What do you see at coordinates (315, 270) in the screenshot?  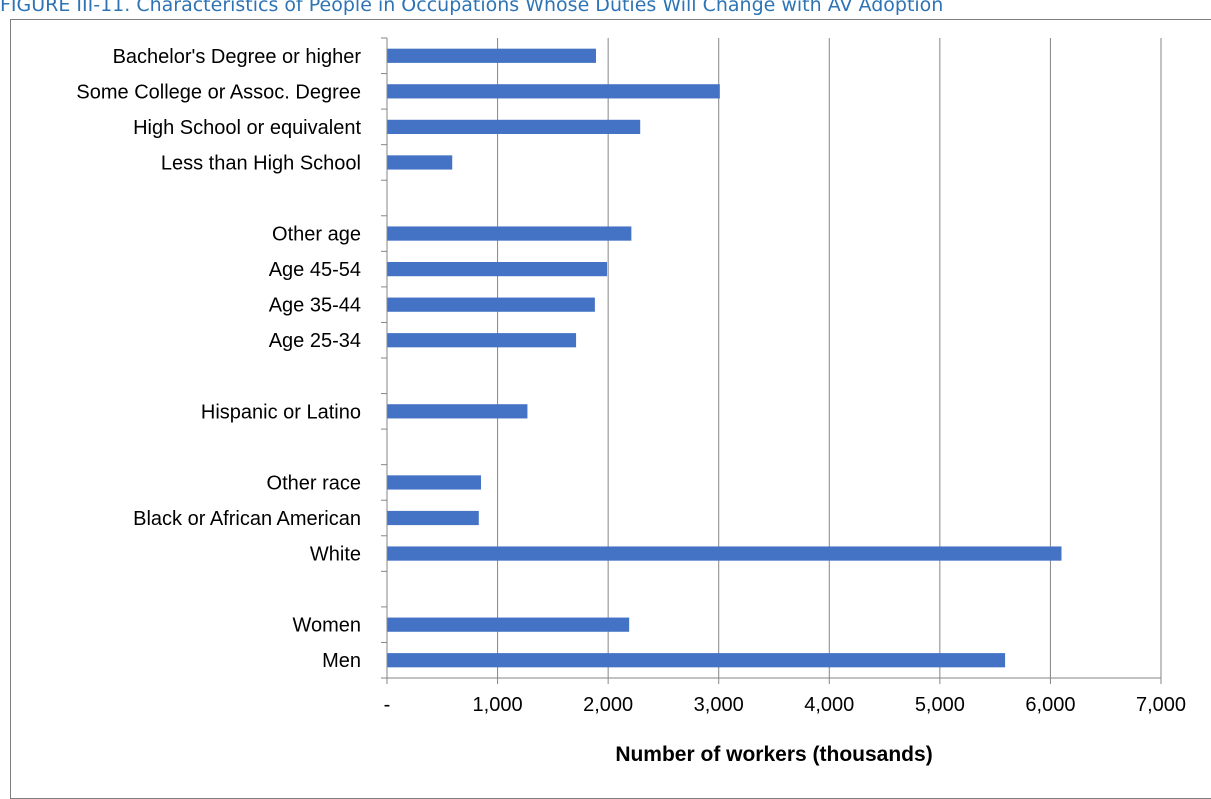 I see `y-category-label: Age 45-54` at bounding box center [315, 270].